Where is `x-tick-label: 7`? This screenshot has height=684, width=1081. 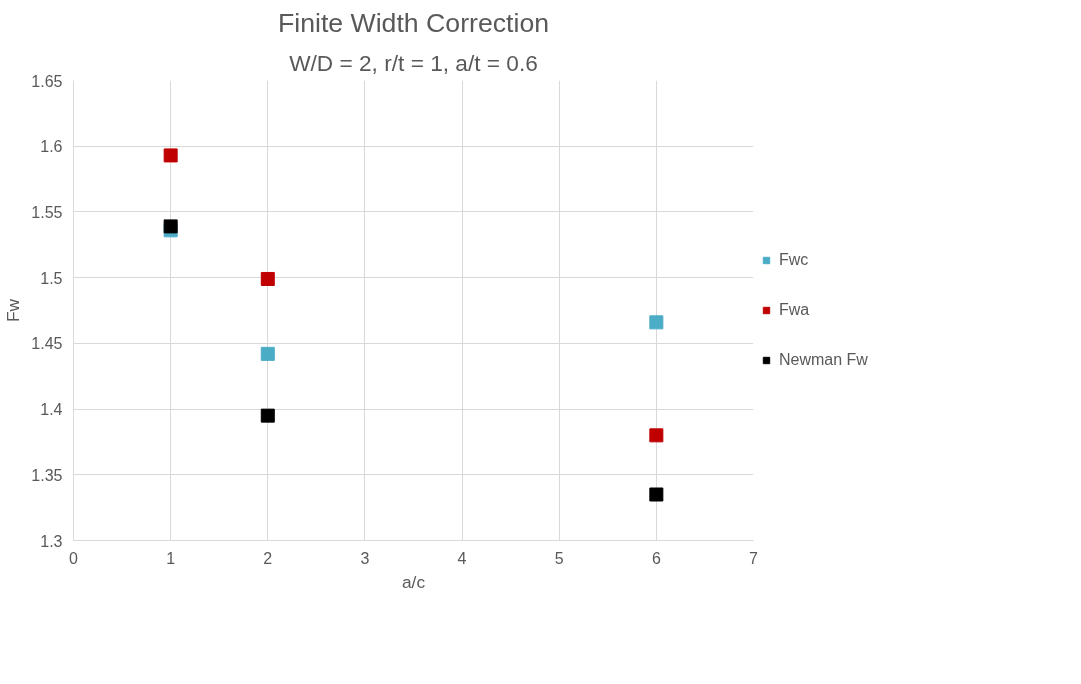
x-tick-label: 7 is located at coordinates (754, 558).